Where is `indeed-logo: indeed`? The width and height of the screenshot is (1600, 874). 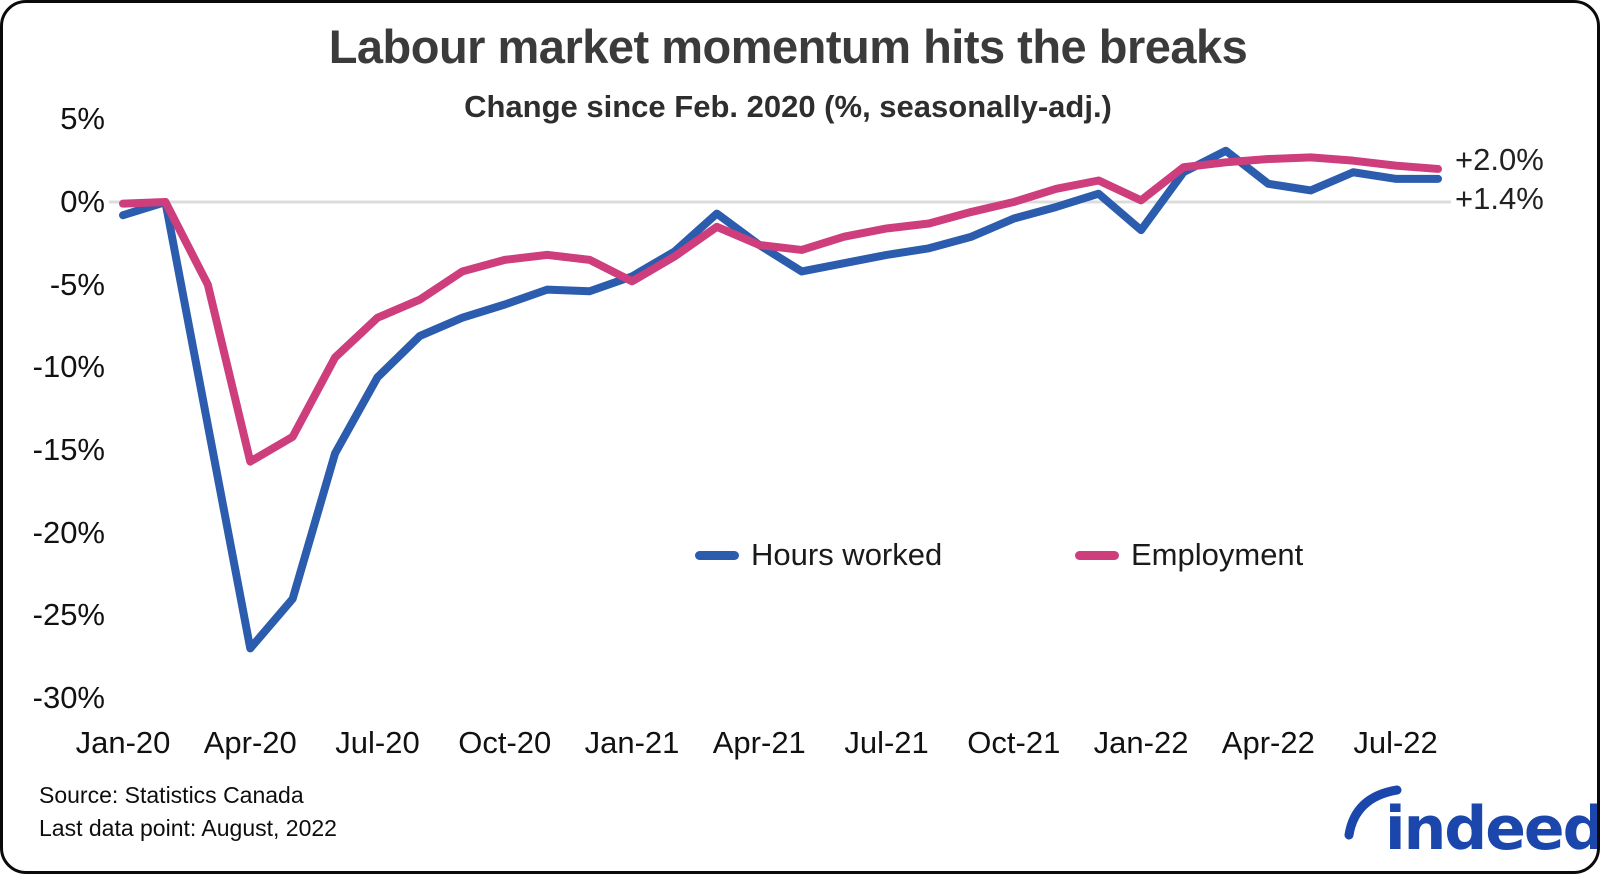
indeed-logo: indeed is located at coordinates (1472, 823).